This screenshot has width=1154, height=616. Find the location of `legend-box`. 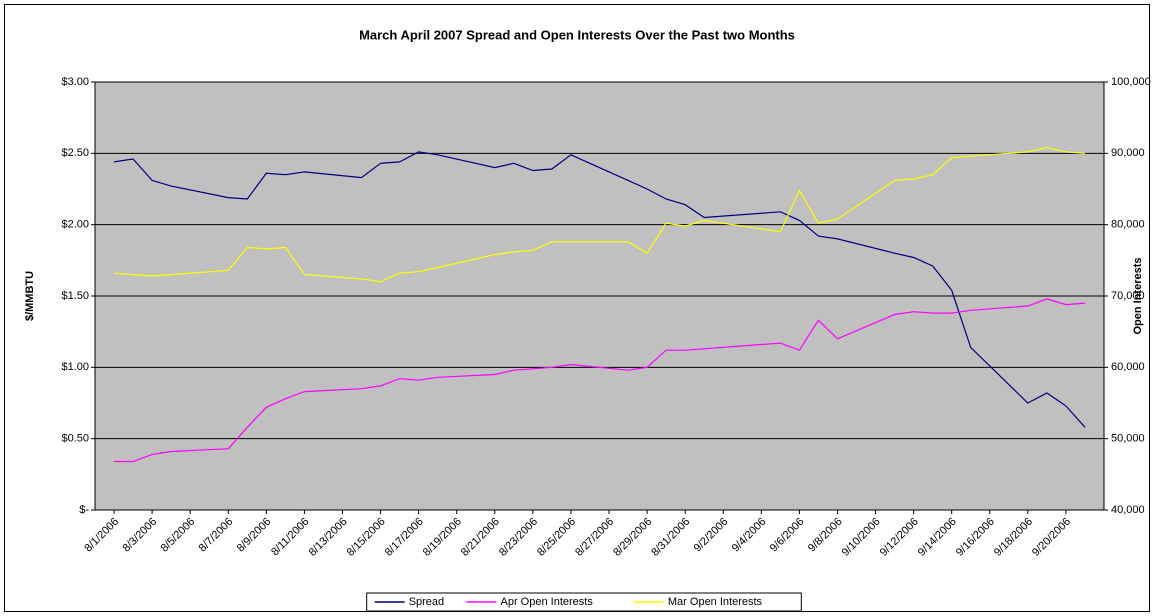

legend-box is located at coordinates (584, 602).